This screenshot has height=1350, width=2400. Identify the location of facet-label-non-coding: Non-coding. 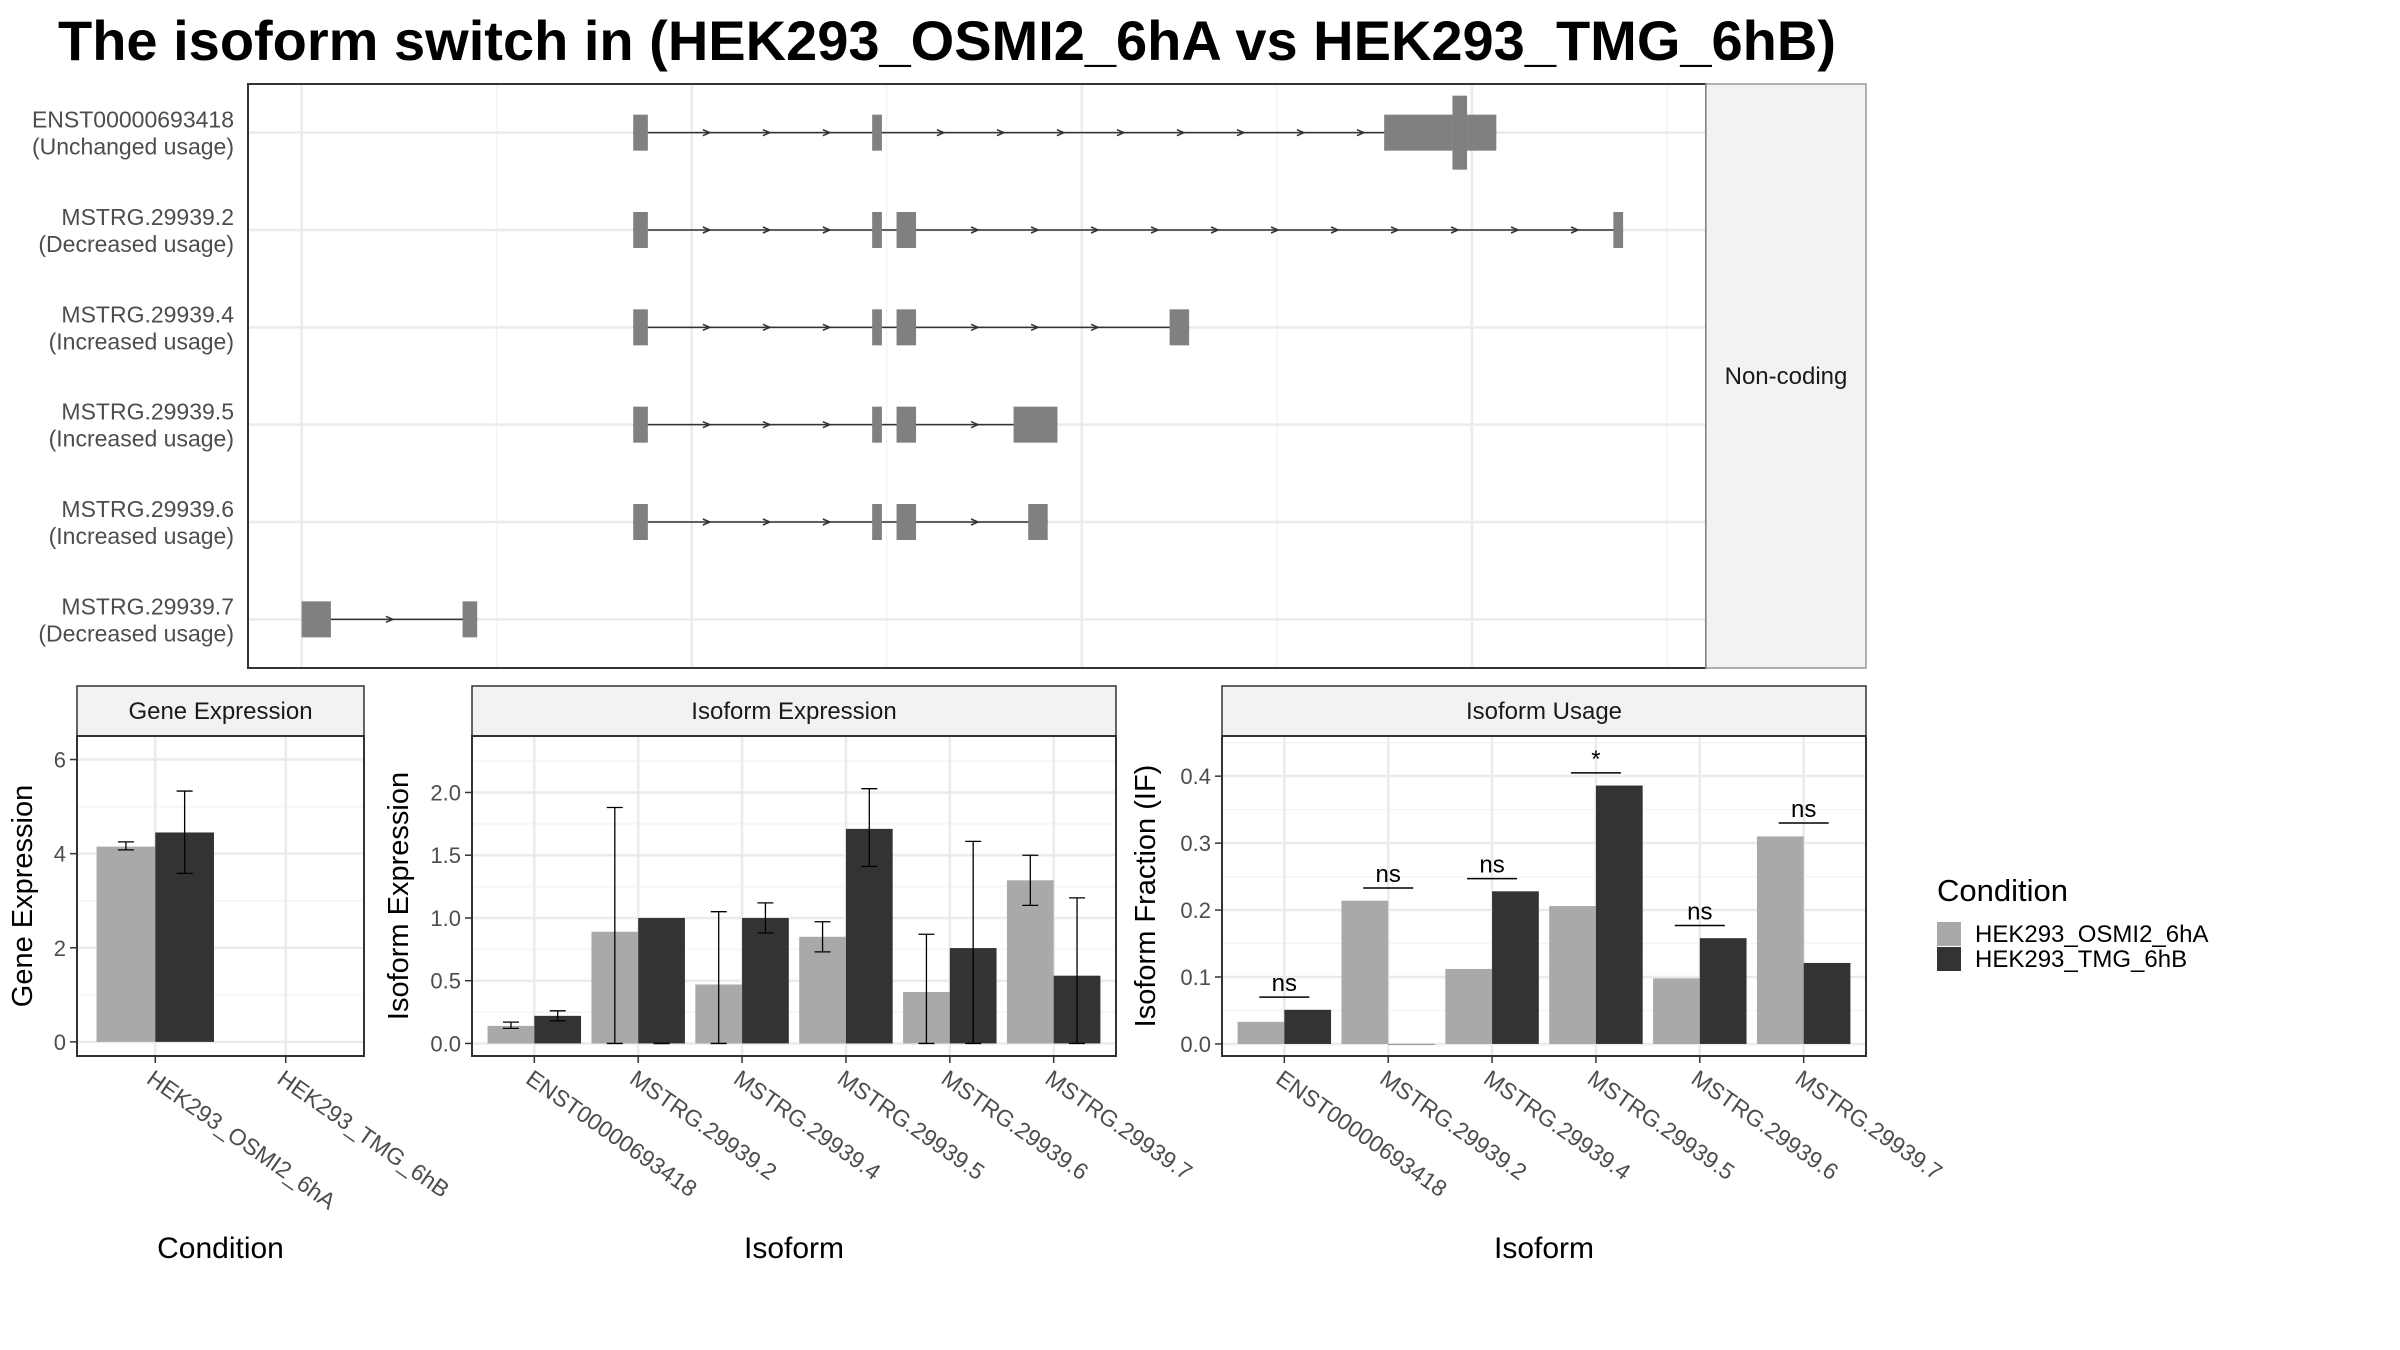
(1786, 376).